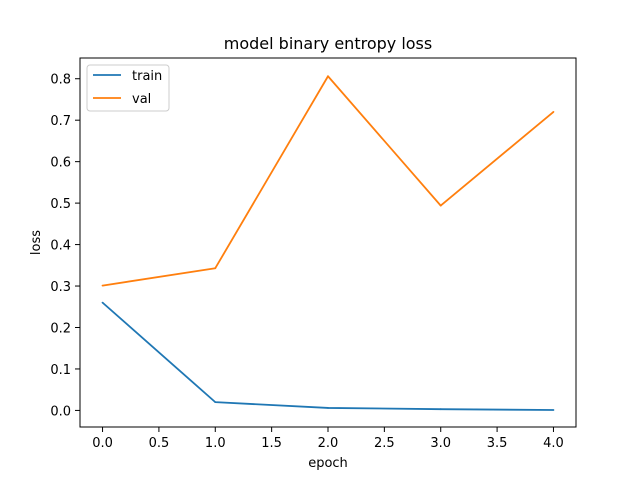  I want to click on y-tick-label: 0.5, so click(60, 204).